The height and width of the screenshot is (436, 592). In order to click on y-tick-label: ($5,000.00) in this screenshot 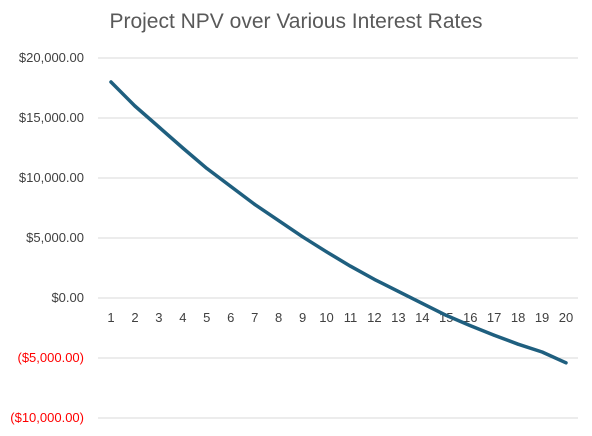, I will do `click(51, 357)`.